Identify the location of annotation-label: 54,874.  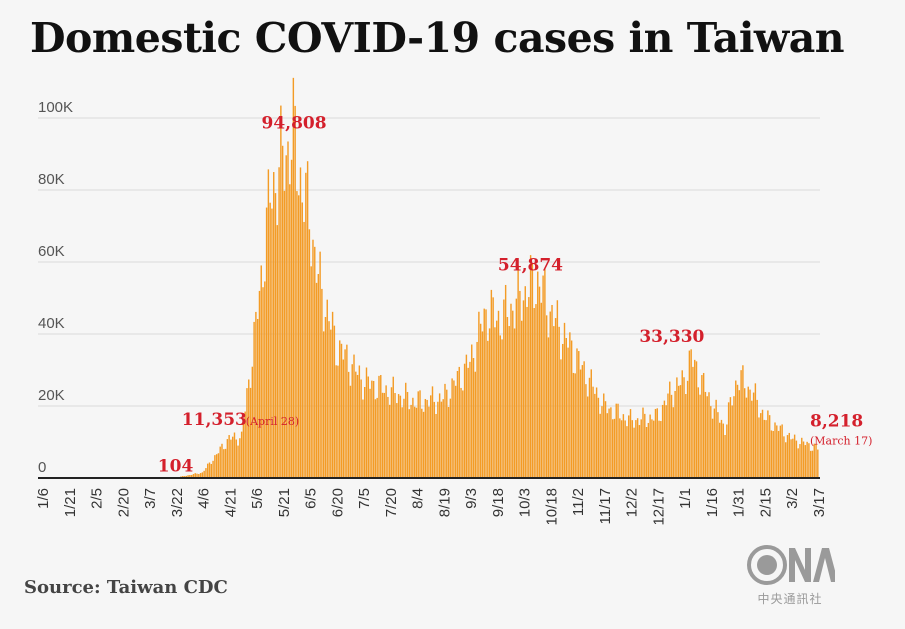
(530, 265).